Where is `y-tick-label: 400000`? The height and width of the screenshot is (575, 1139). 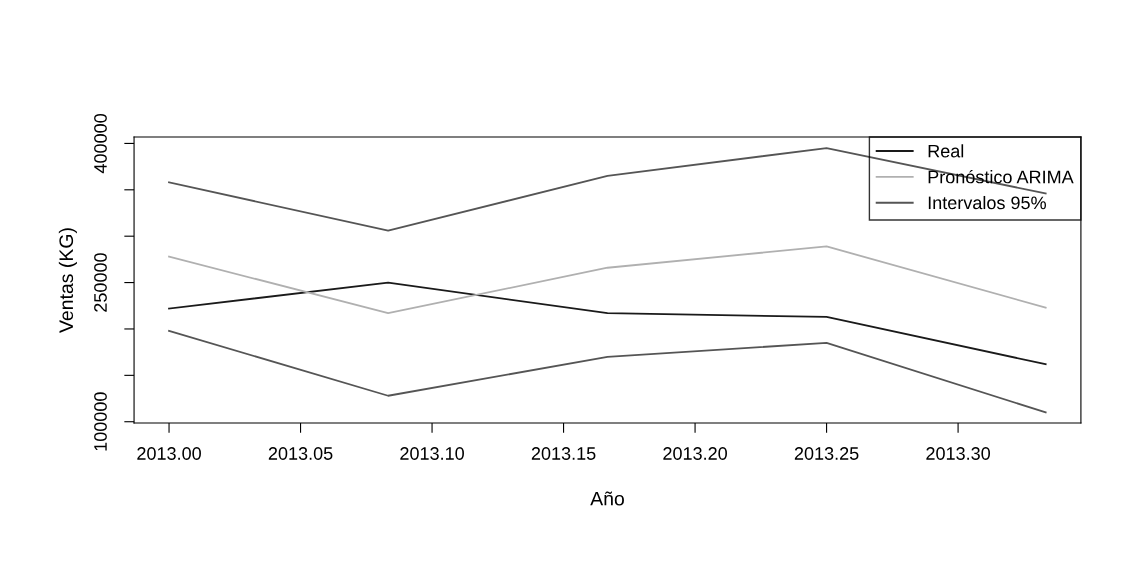
y-tick-label: 400000 is located at coordinates (100, 144).